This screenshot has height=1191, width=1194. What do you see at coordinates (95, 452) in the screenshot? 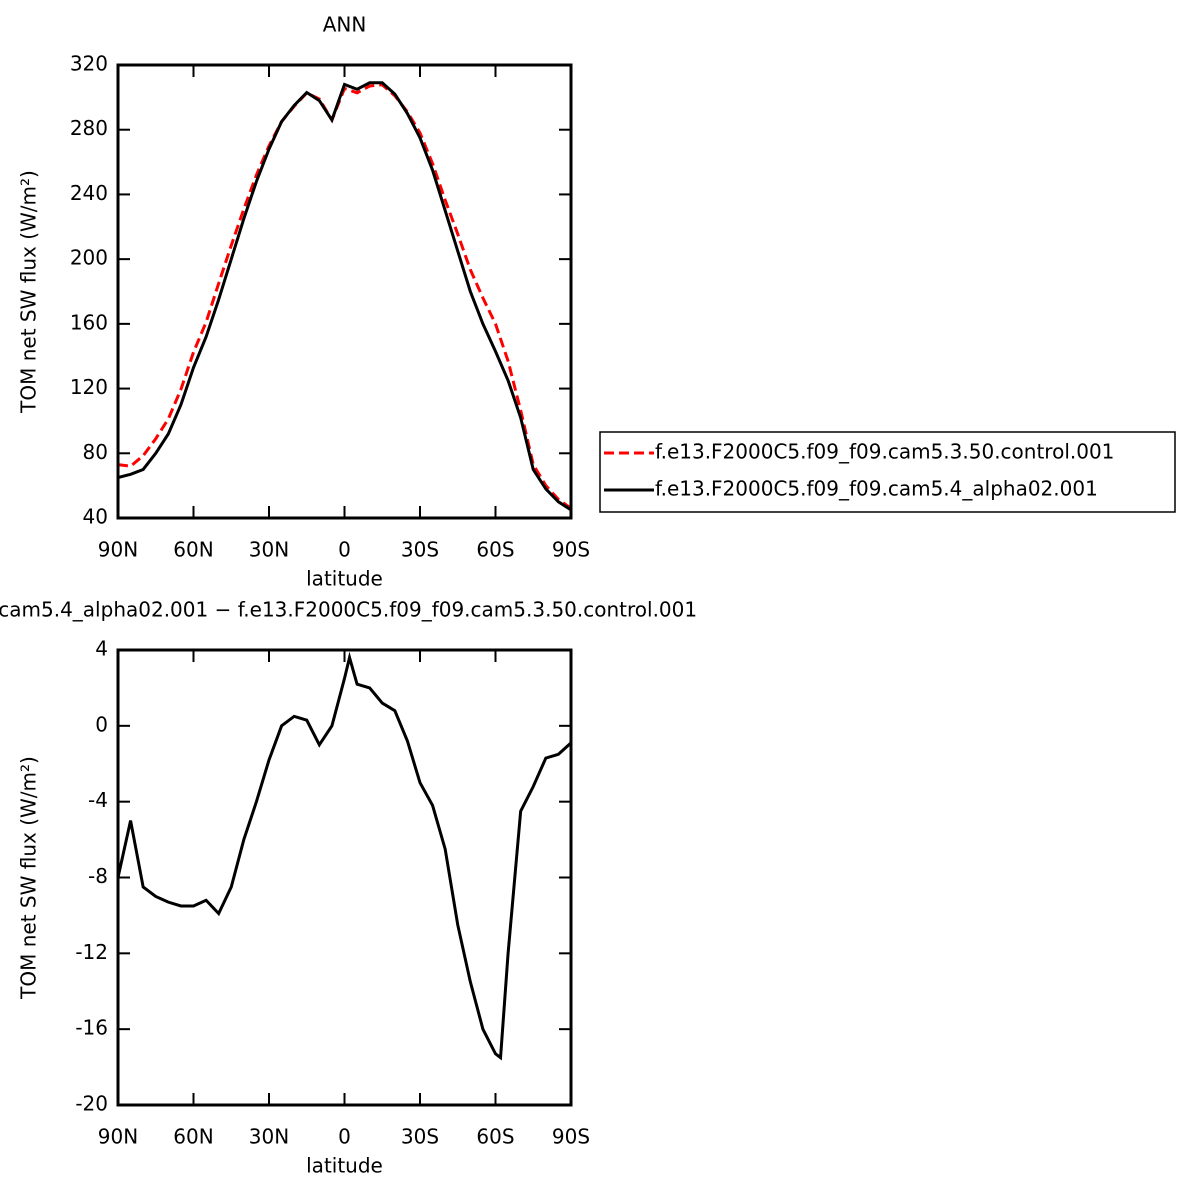
I see `y-tick-label: 80` at bounding box center [95, 452].